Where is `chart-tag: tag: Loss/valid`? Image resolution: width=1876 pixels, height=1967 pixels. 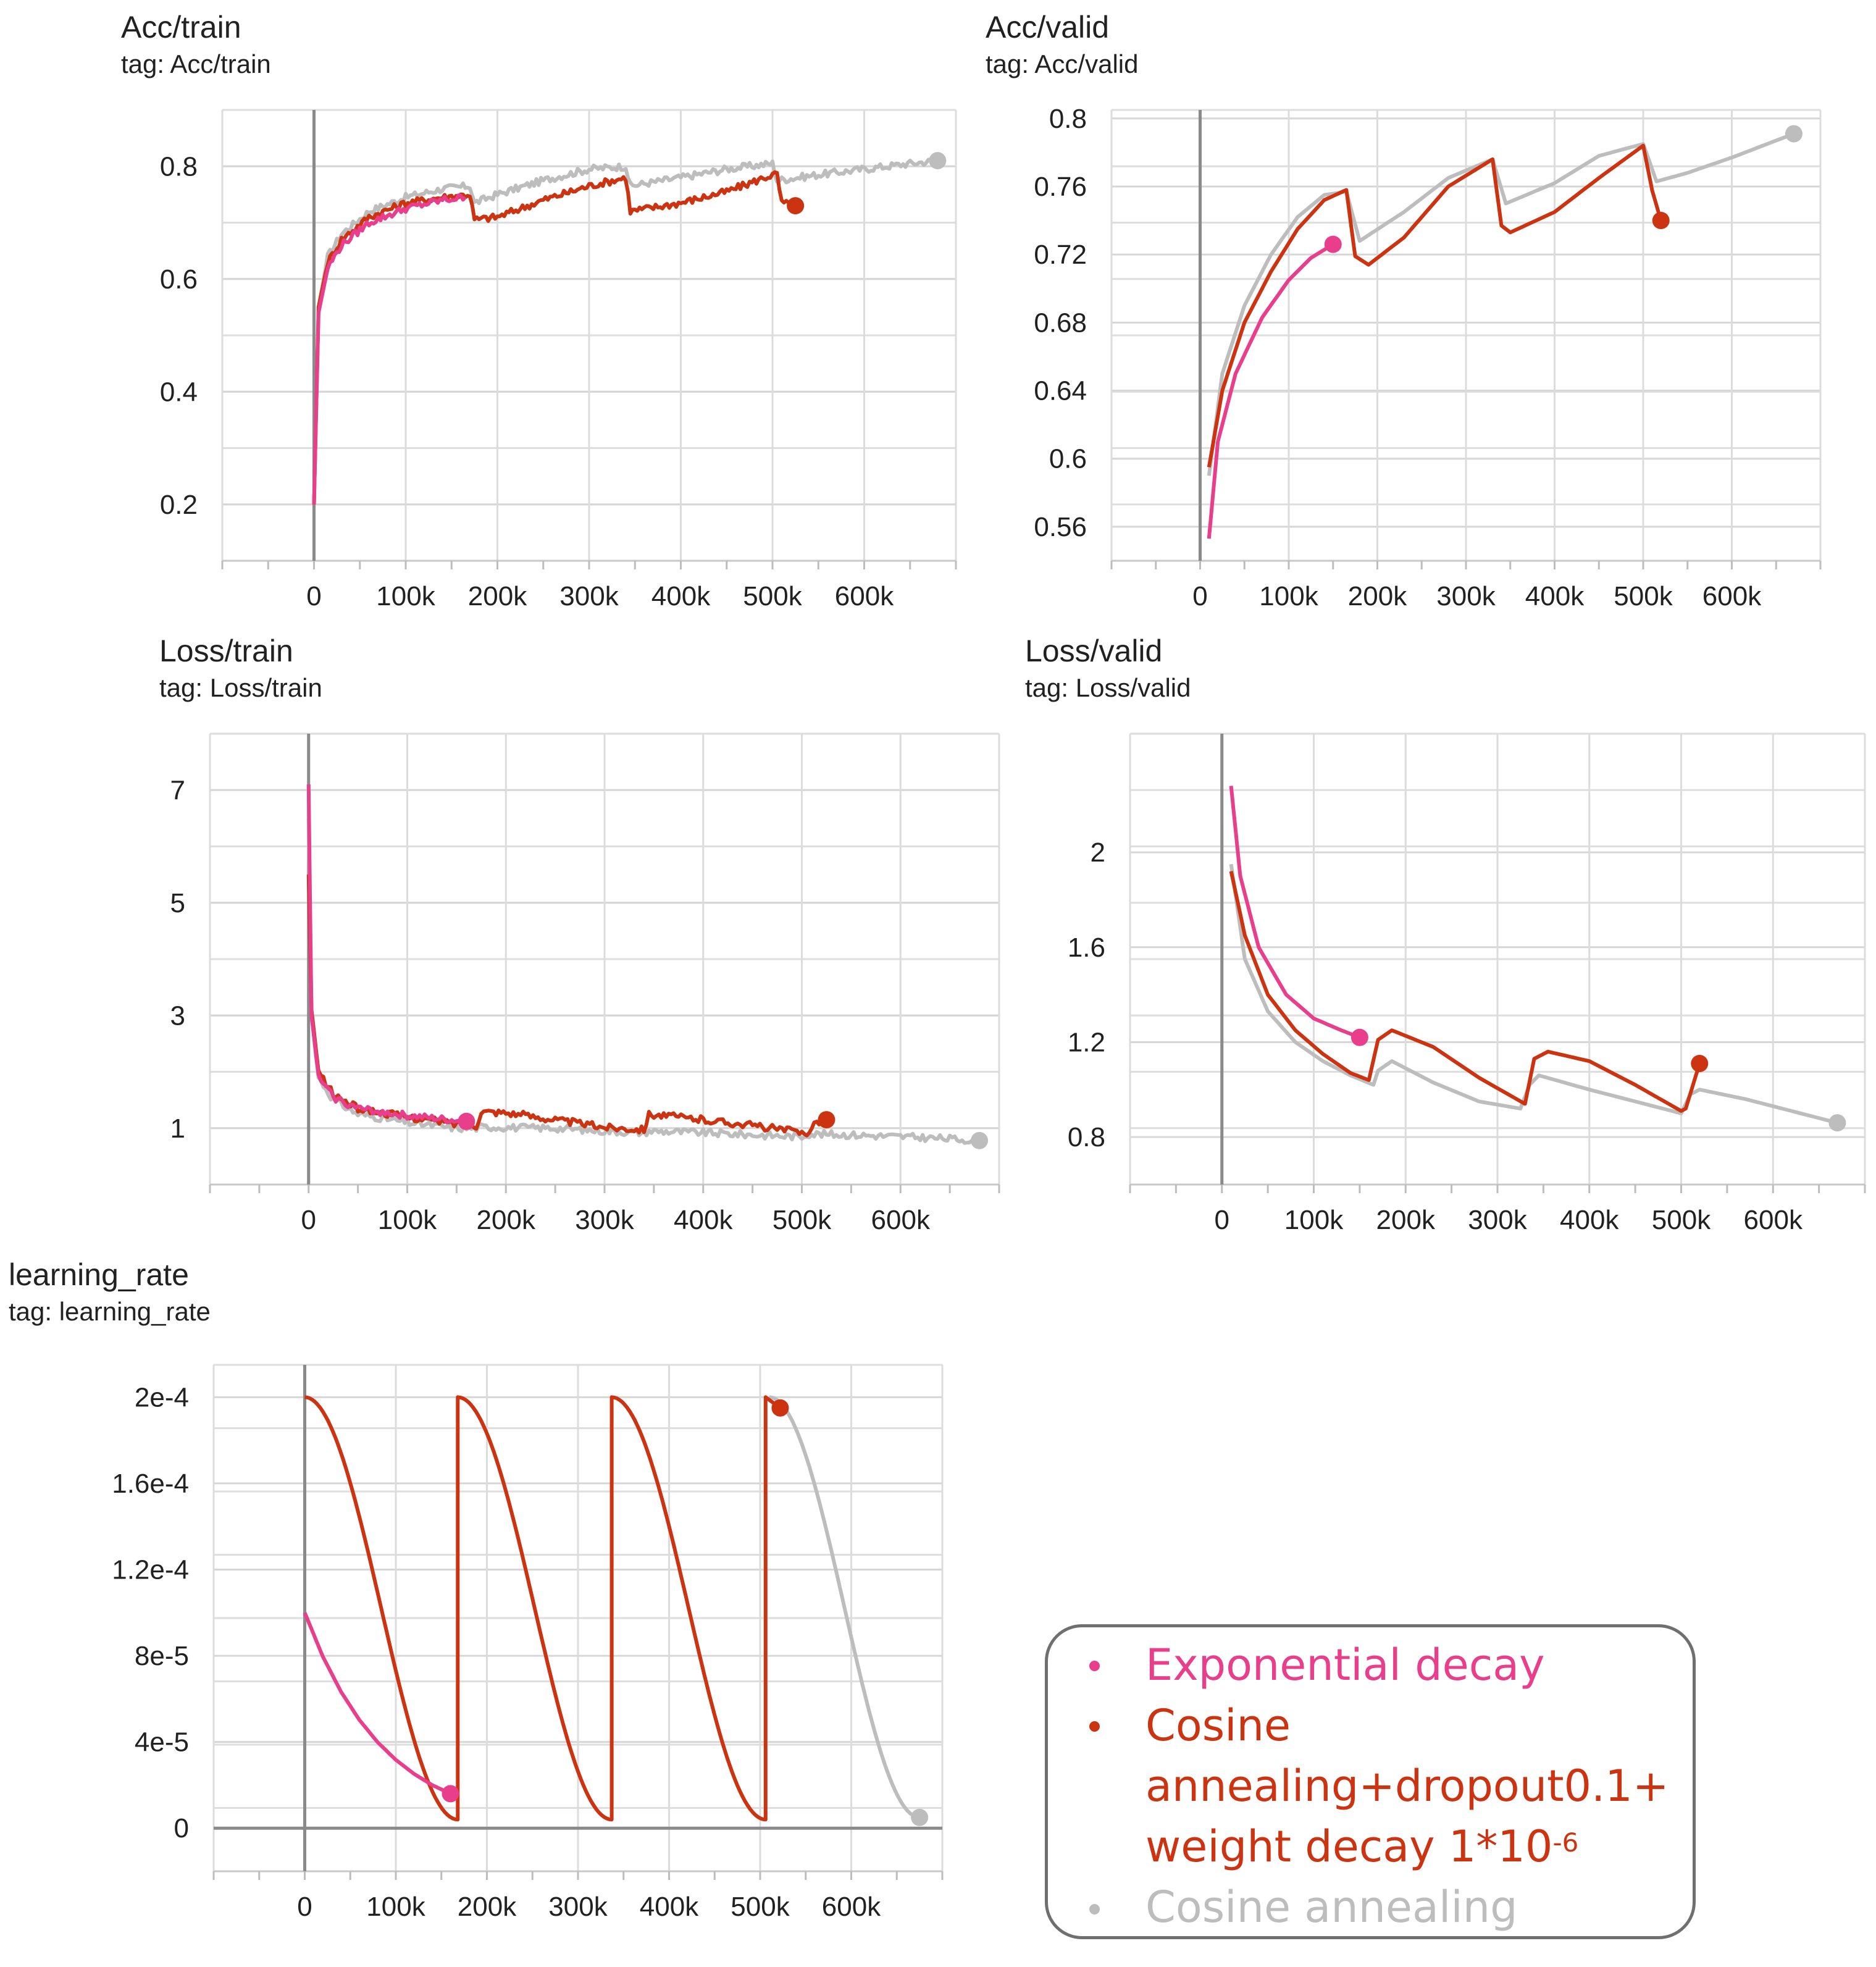
chart-tag: tag: Loss/valid is located at coordinates (1108, 687).